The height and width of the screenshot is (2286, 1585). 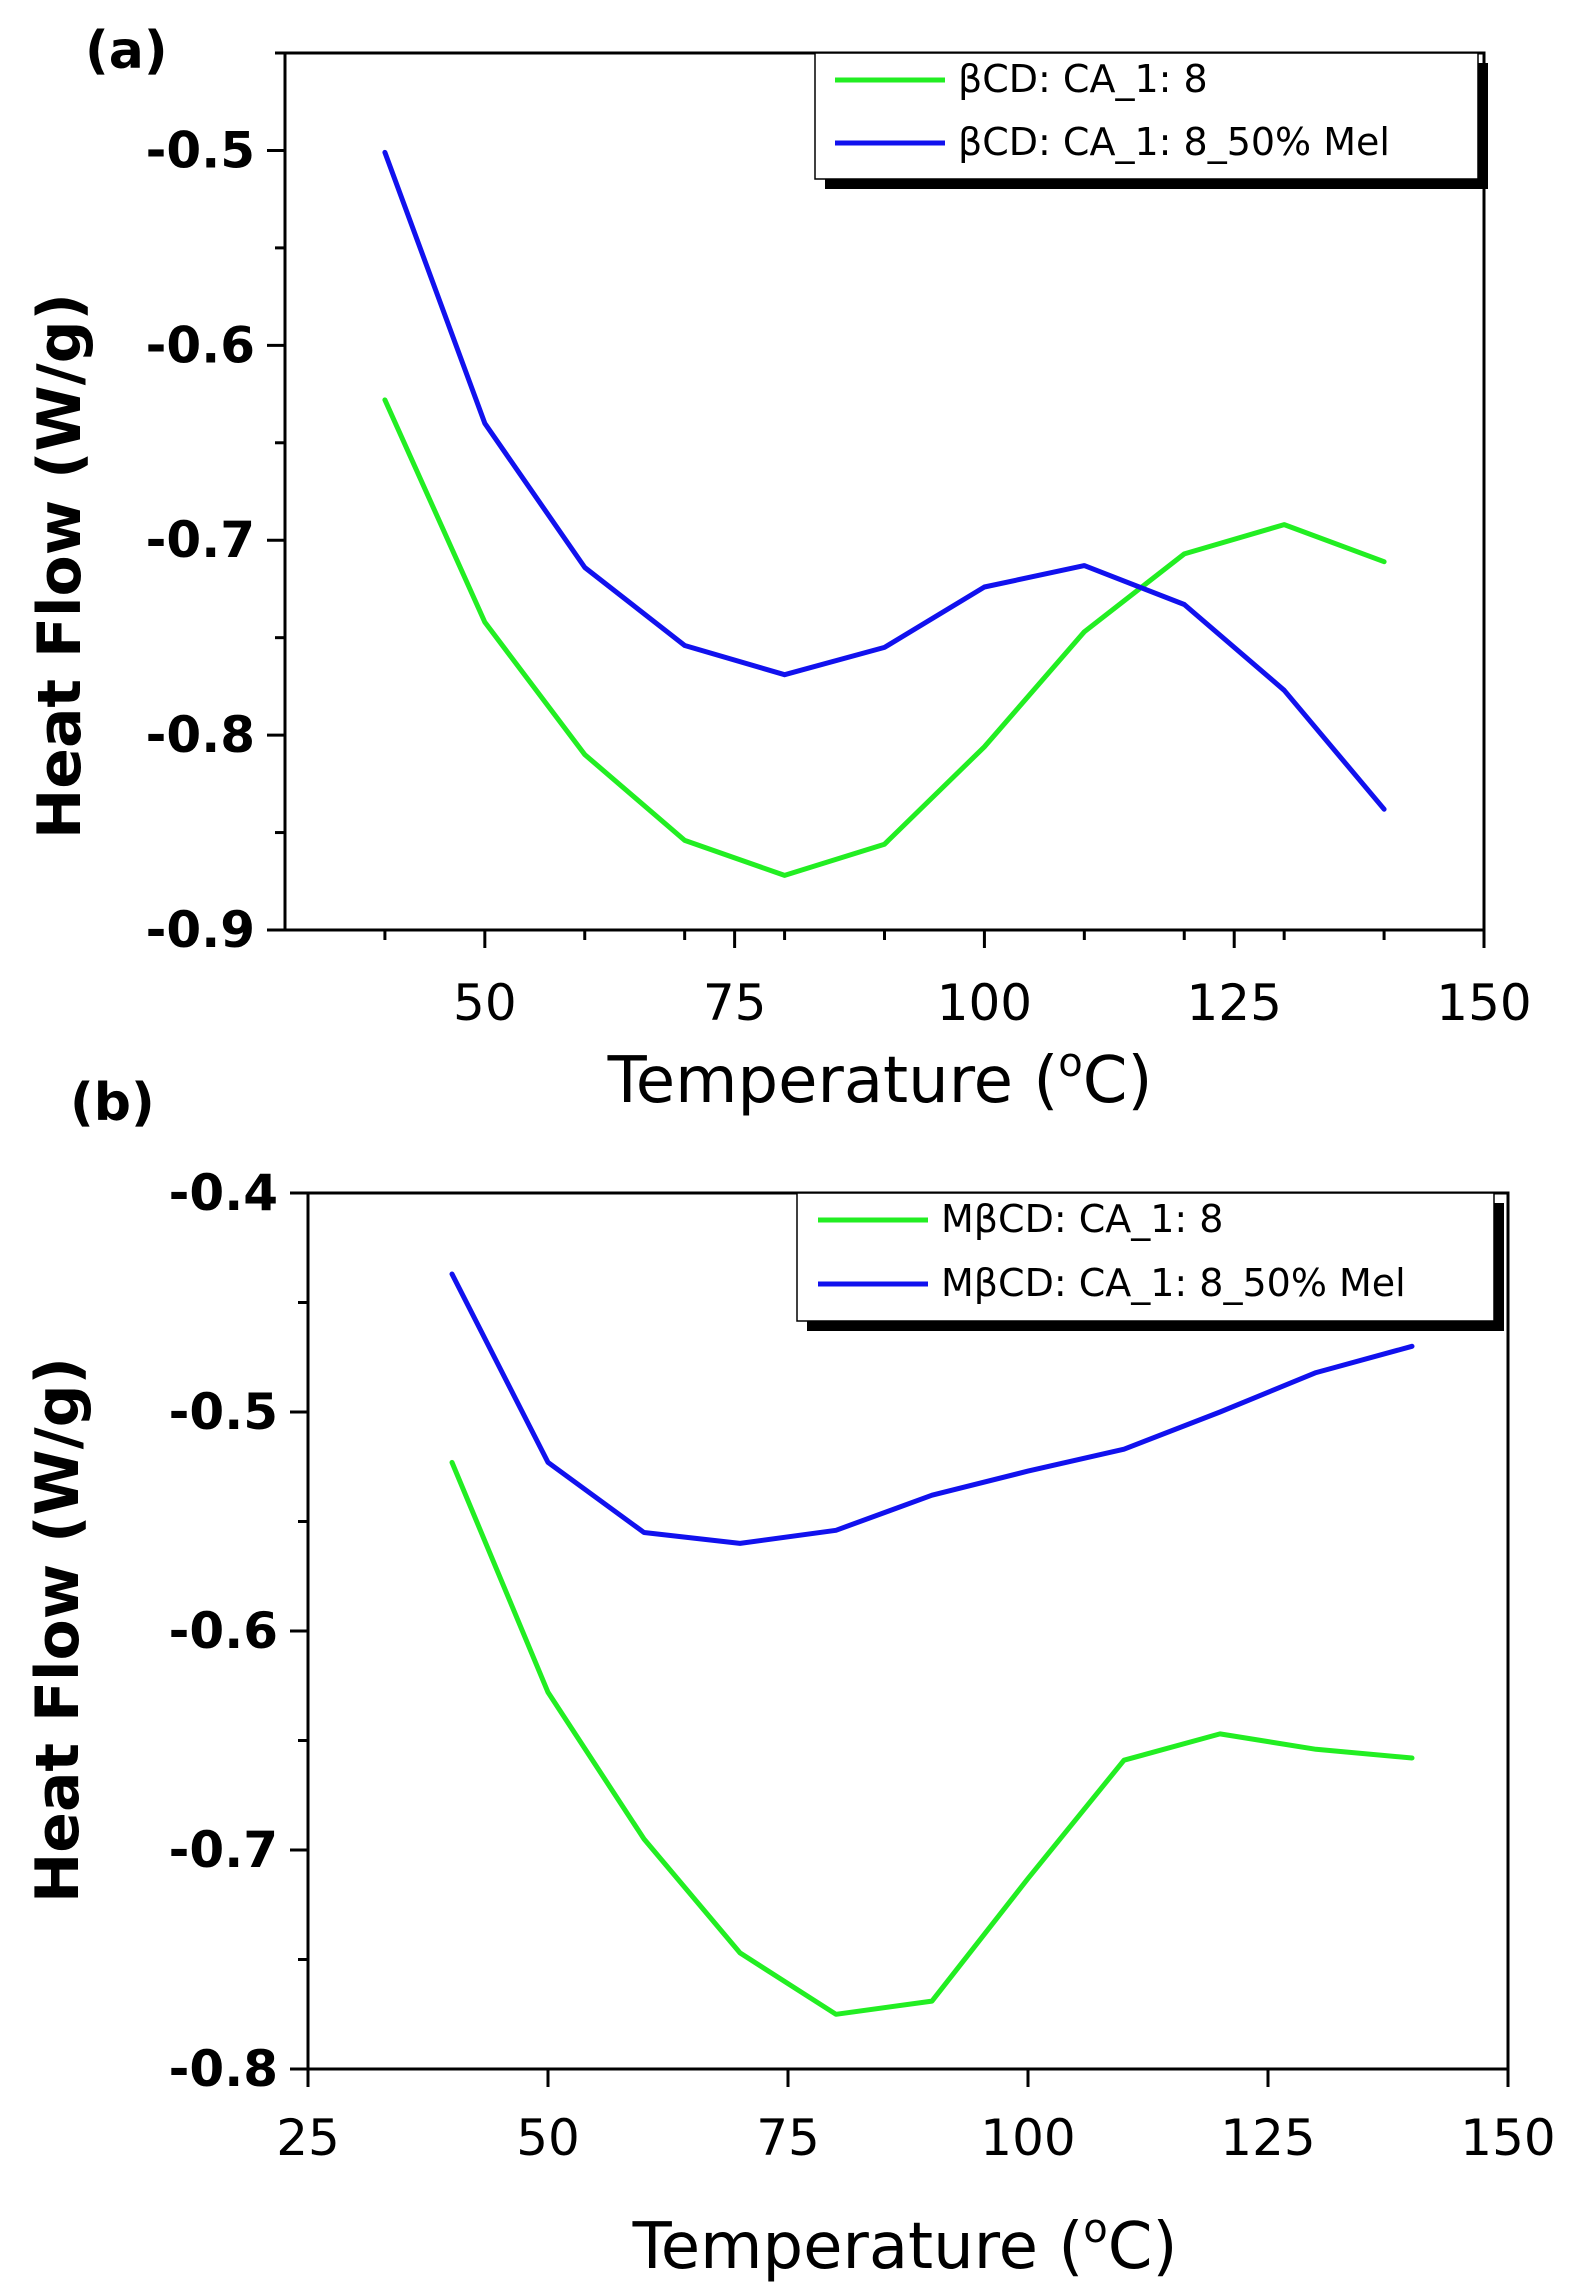 I want to click on y-tick-label: -0.9, so click(x=200, y=930).